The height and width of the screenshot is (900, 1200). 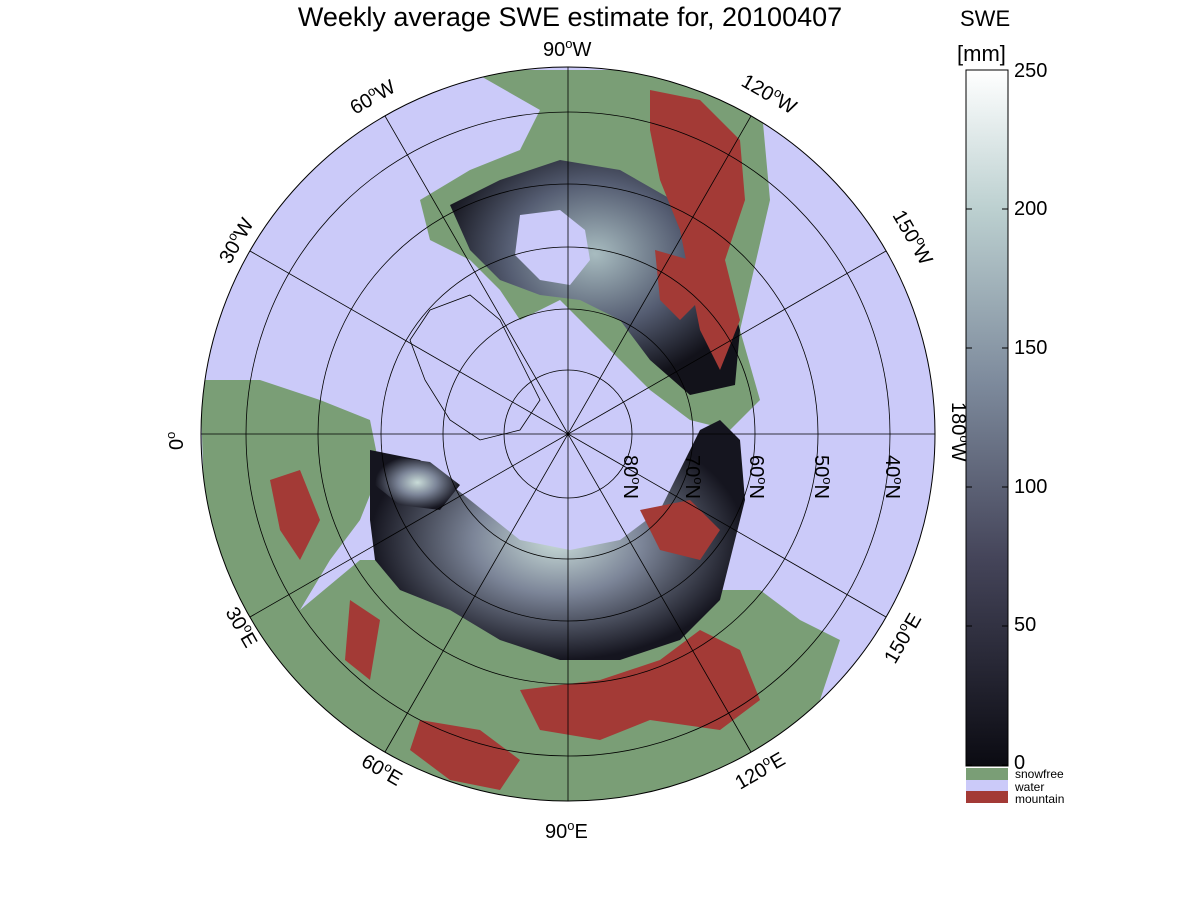 I want to click on lon-label-0: 0o, so click(x=175, y=441).